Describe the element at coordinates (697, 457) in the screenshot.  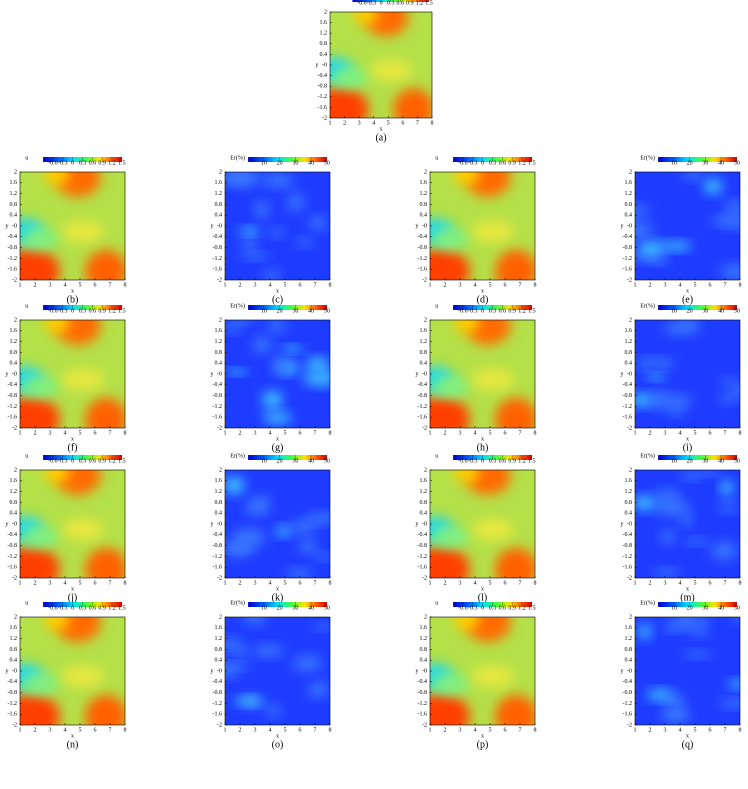
I see `colorbar` at that location.